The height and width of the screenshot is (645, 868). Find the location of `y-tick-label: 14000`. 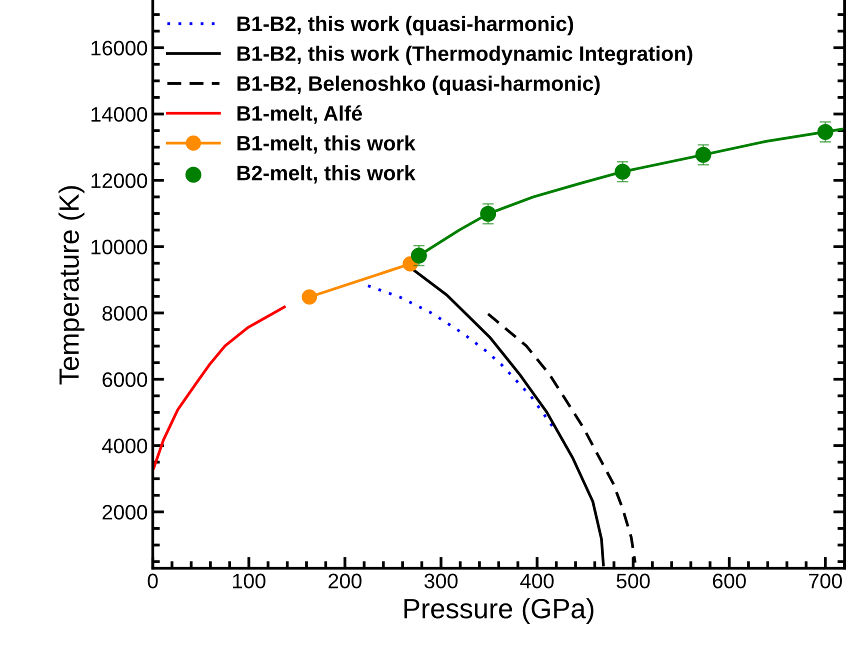

y-tick-label: 14000 is located at coordinates (120, 114).